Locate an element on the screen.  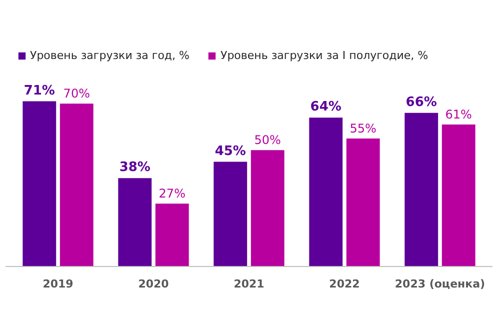
data-label: 55% is located at coordinates (363, 129).